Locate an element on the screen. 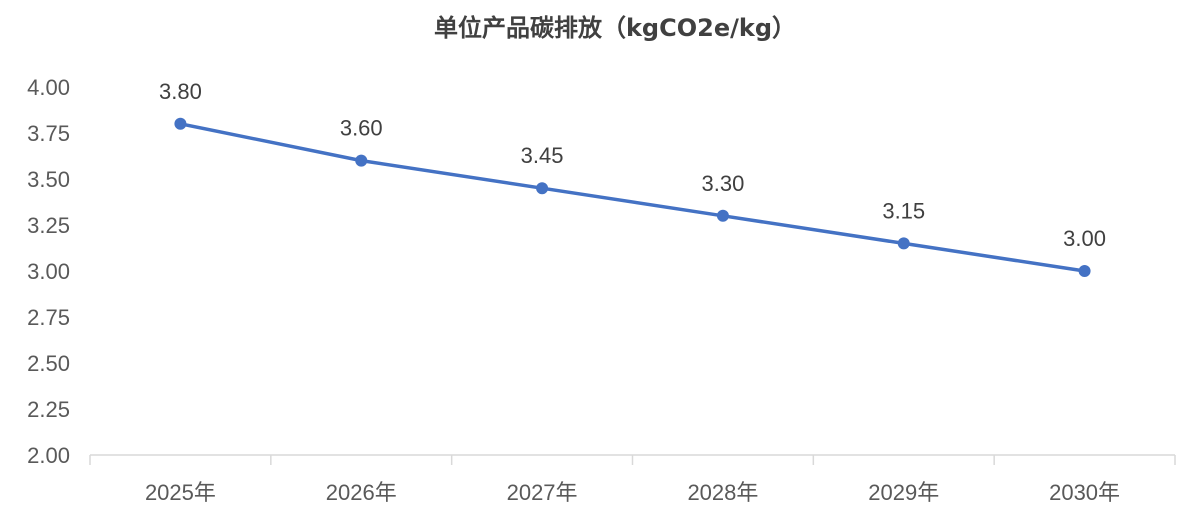 This screenshot has height=527, width=1199. y-tick-label: 3.50 is located at coordinates (48, 179).